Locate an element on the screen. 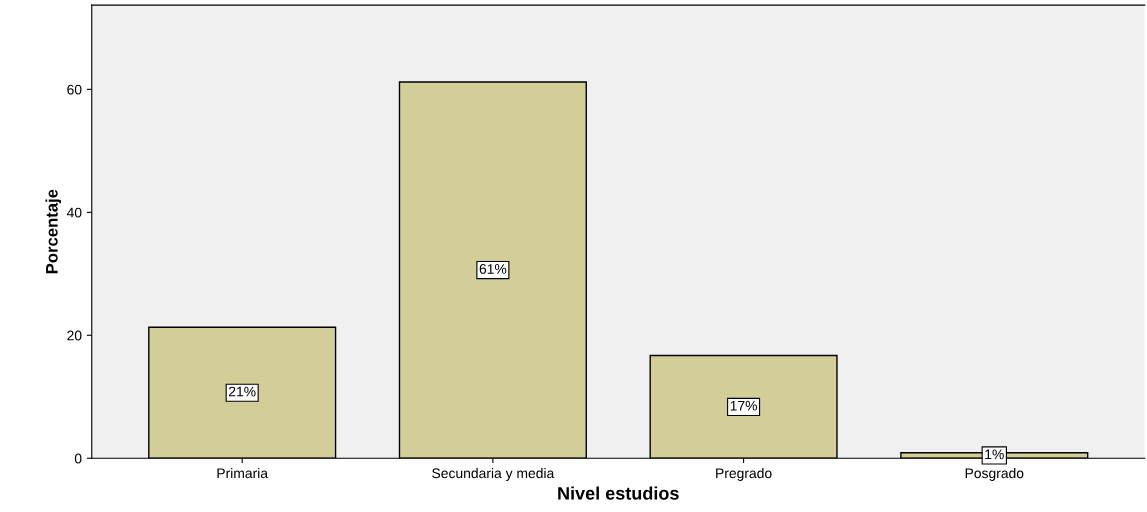  y-tick-label: 40 is located at coordinates (74, 212).